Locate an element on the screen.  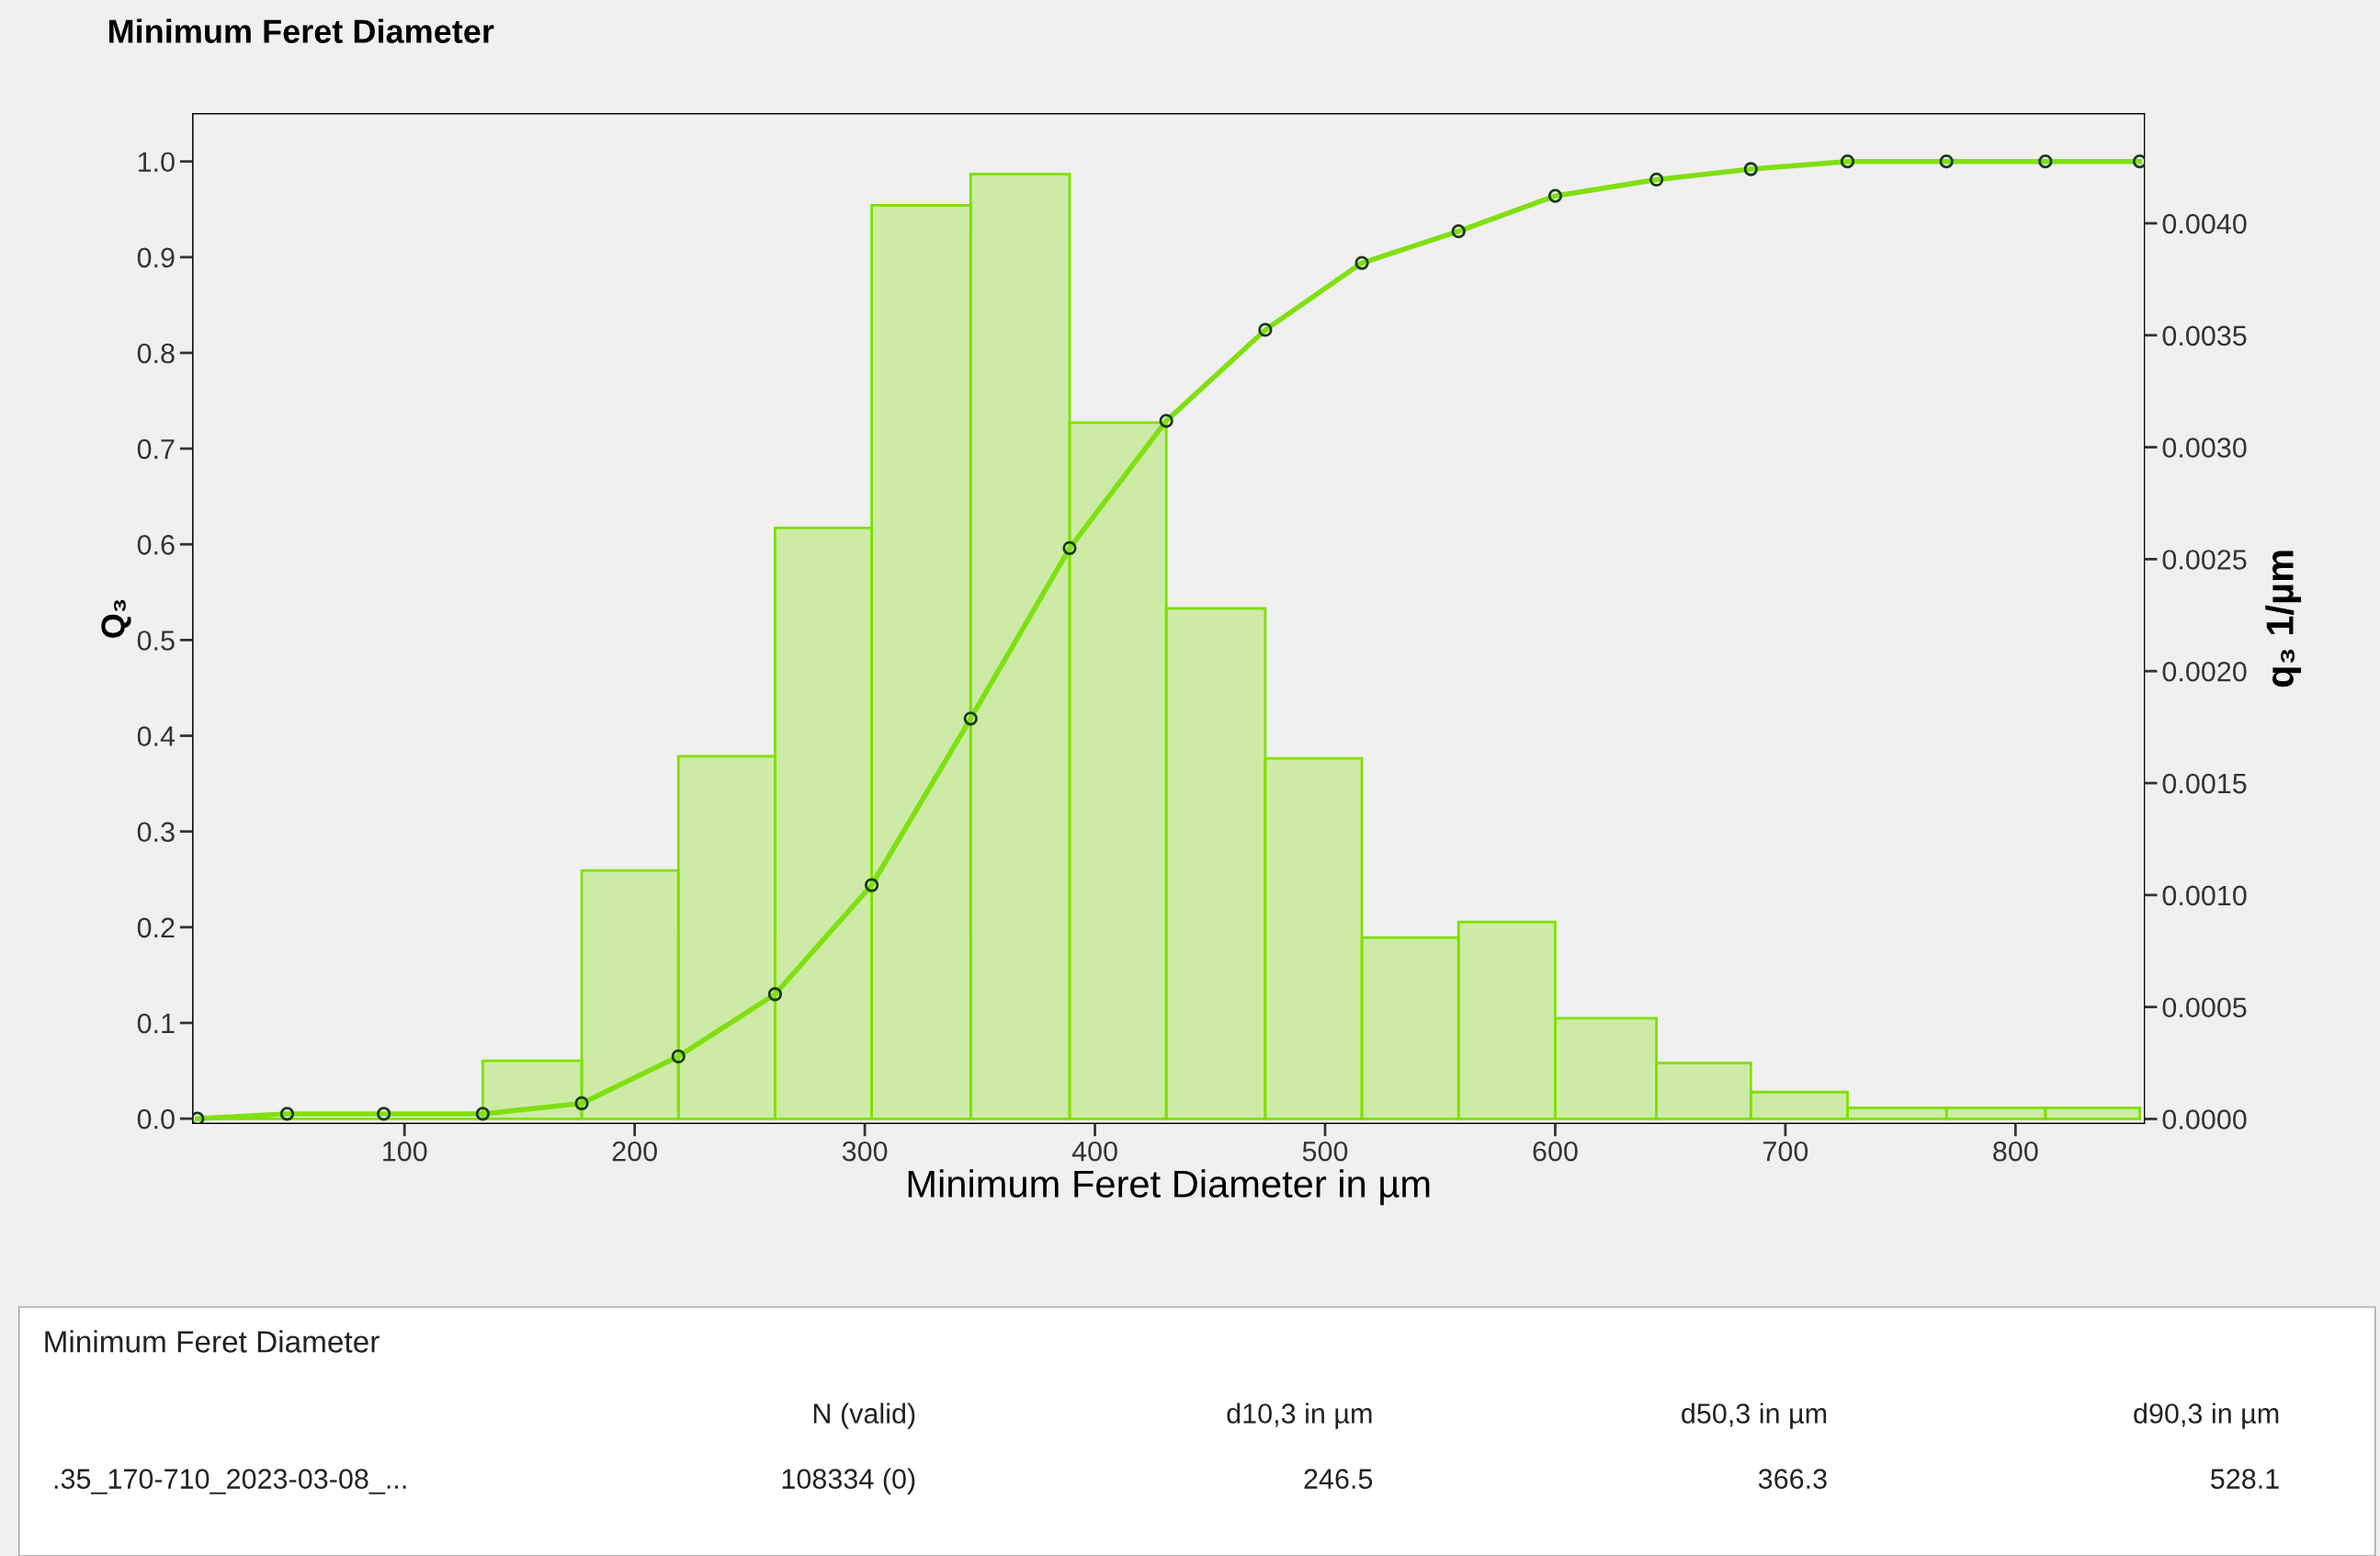
y2-axis-title: q₃ 1/µm is located at coordinates (2283, 619).